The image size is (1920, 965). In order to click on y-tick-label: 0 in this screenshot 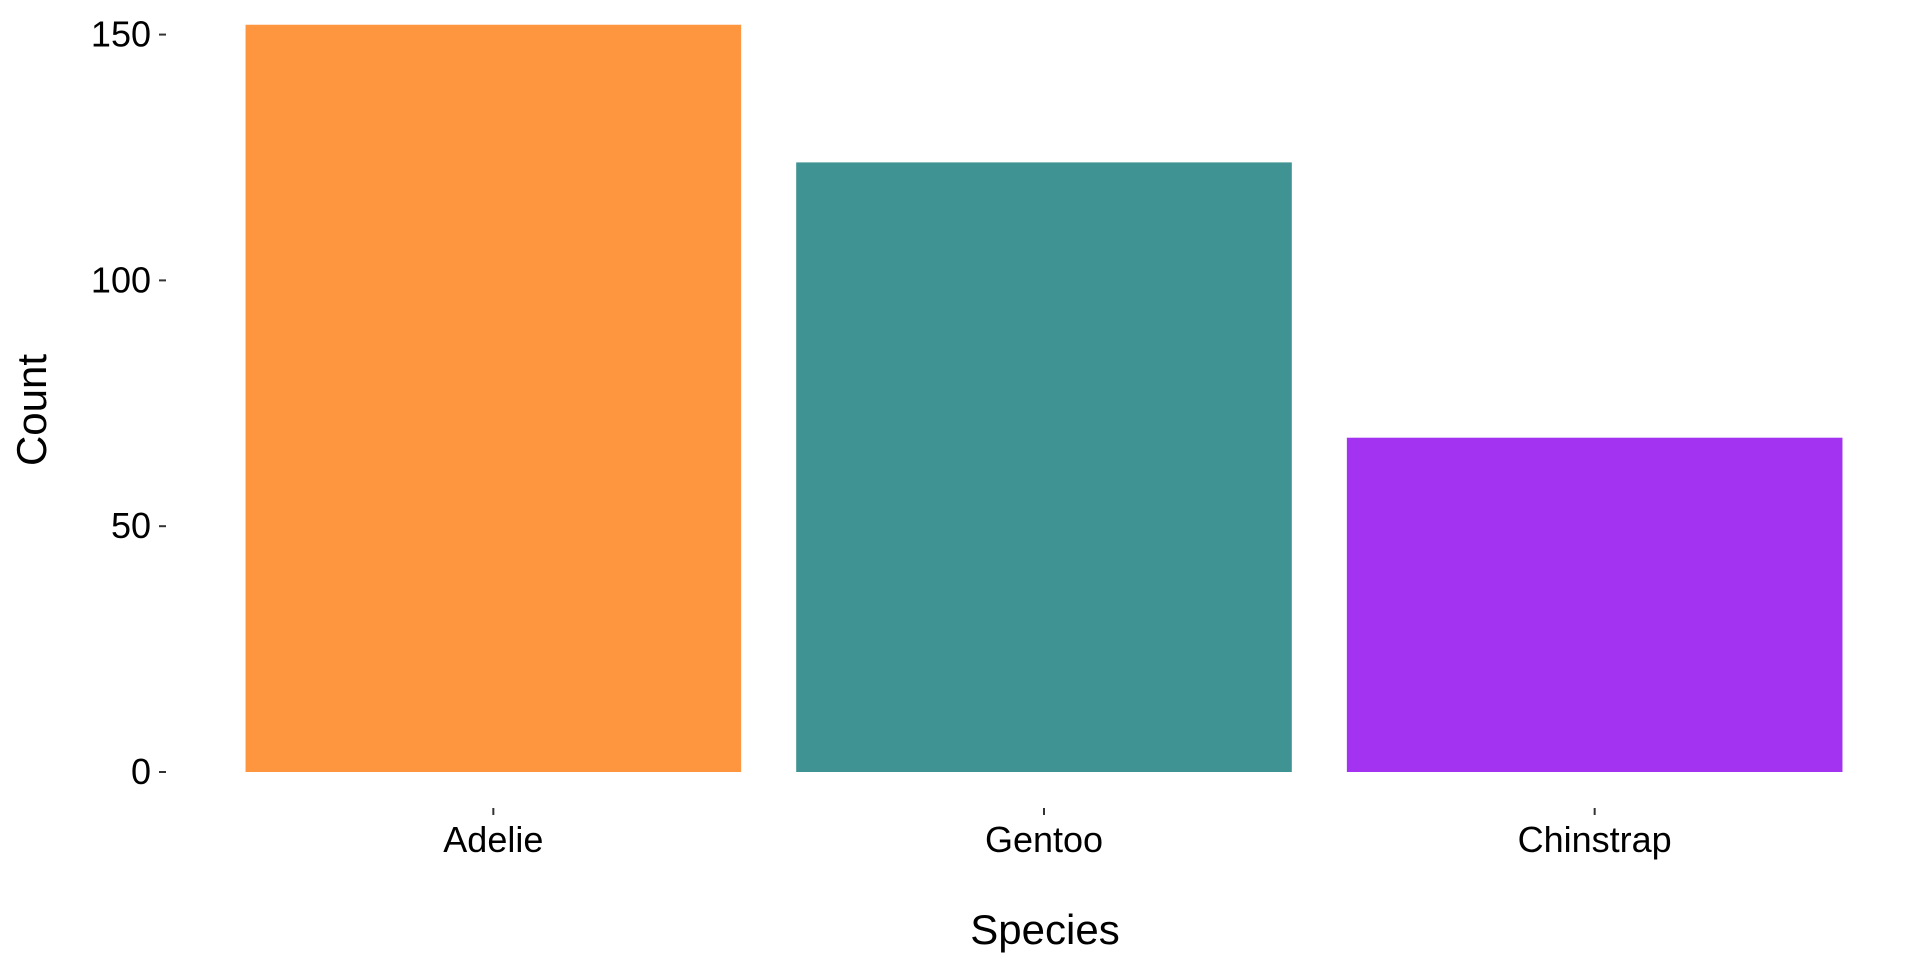, I will do `click(141, 771)`.